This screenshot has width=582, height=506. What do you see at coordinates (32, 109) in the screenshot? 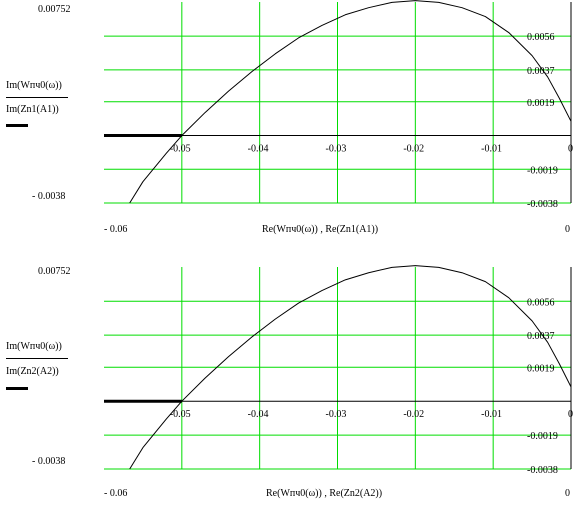
I see `y-axis-label-bottom: Im(Zn1(A1))` at bounding box center [32, 109].